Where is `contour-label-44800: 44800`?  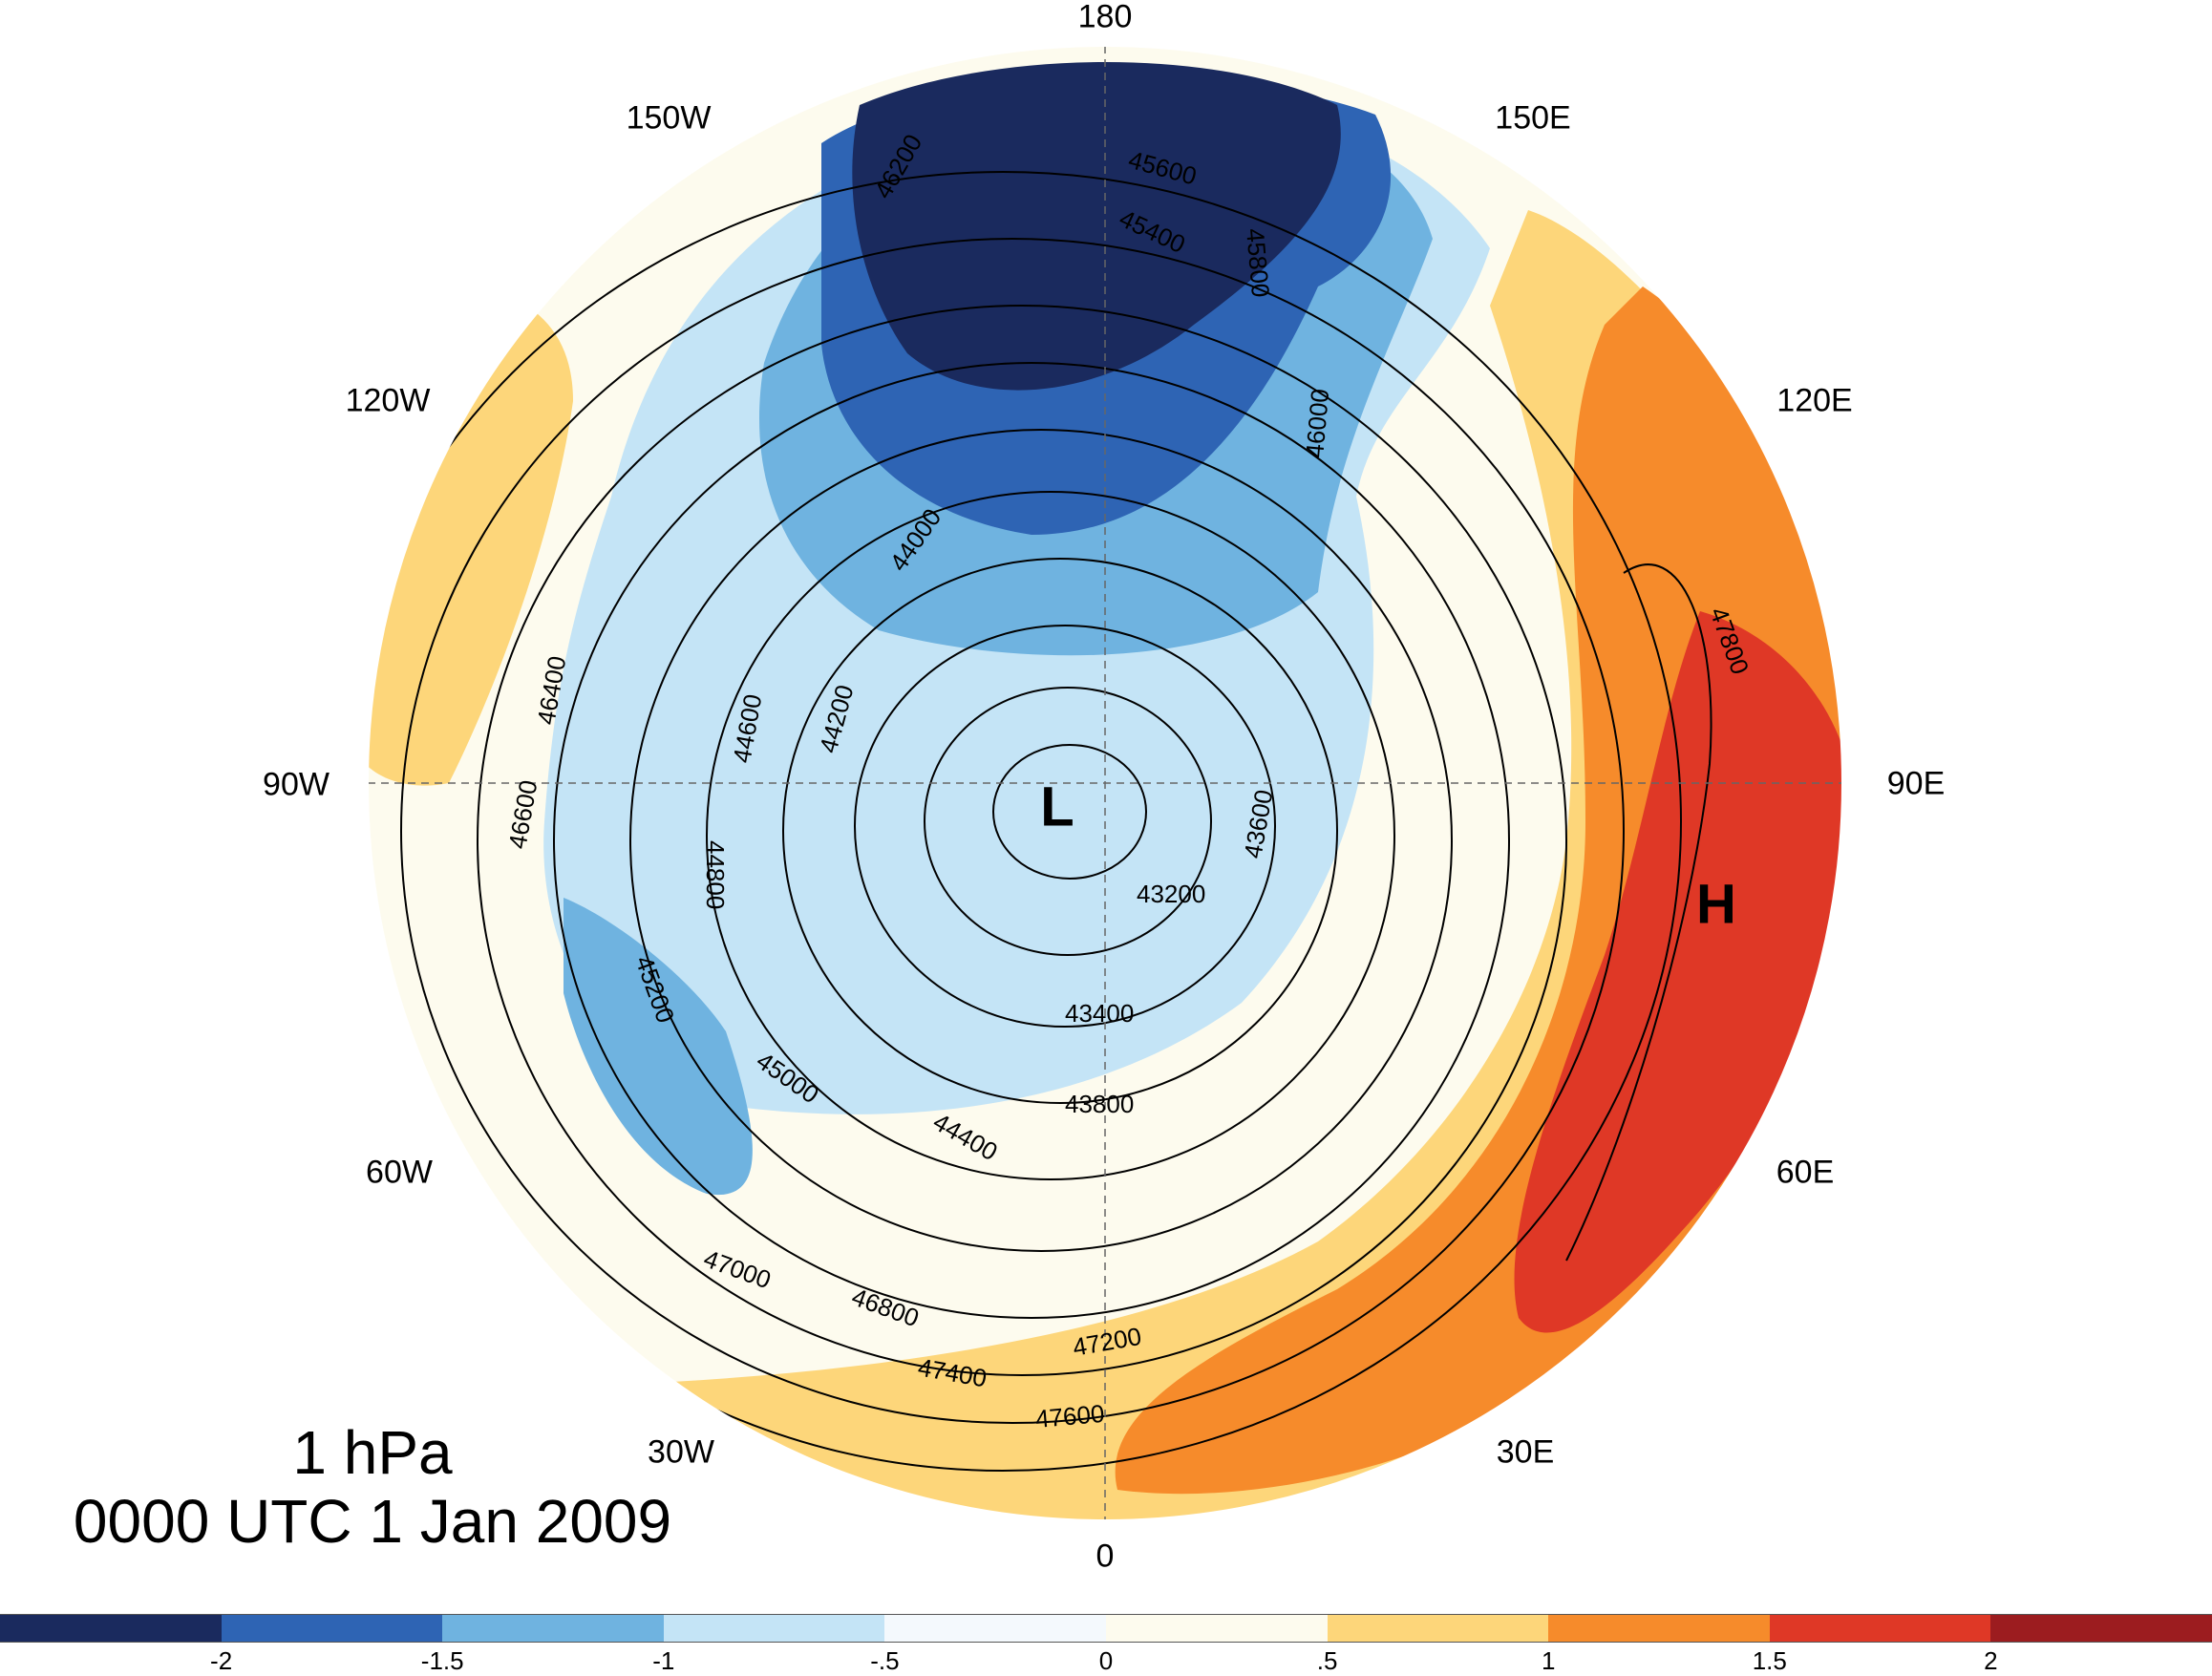
contour-label-44800: 44800 is located at coordinates (715, 874).